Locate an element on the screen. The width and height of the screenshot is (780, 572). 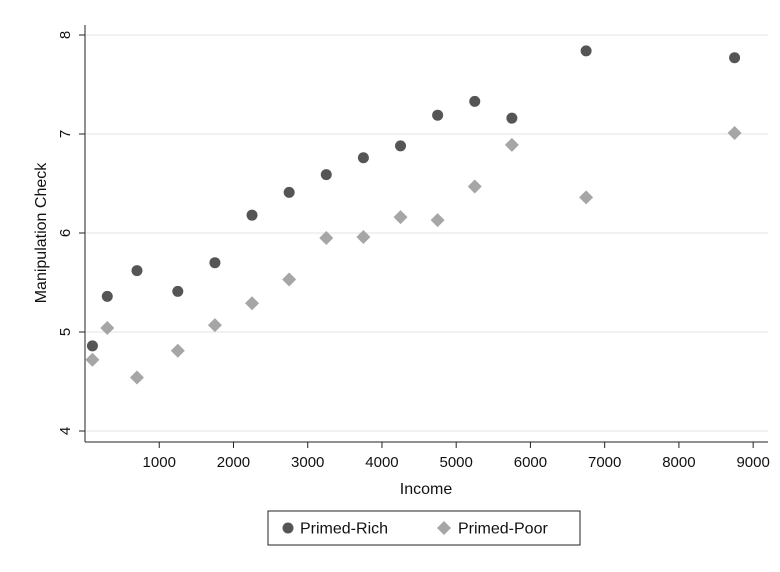
y-tick-label: 4 is located at coordinates (65, 431).